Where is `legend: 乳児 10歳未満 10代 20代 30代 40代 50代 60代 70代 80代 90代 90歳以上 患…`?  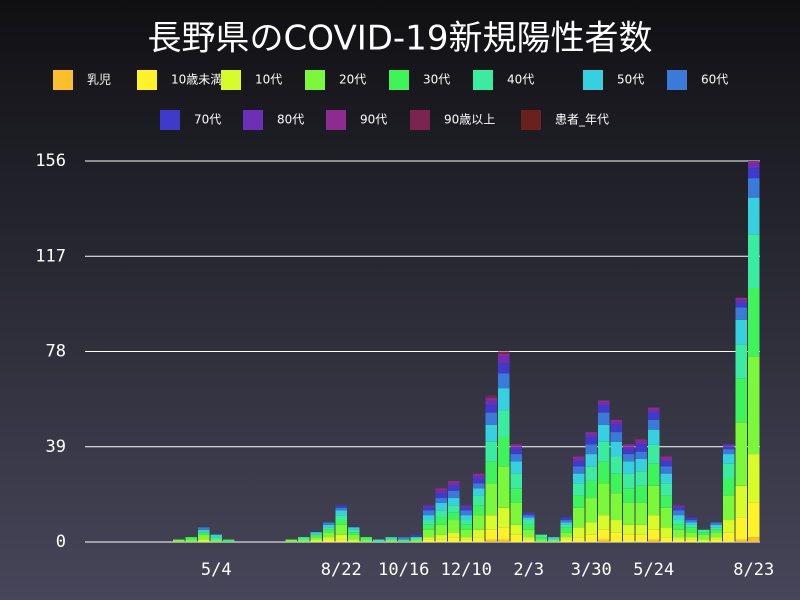
legend: 乳児 10歳未満 10代 20代 30代 40代 50代 60代 70代 80代 90代 90歳以上 患… is located at coordinates (390, 100).